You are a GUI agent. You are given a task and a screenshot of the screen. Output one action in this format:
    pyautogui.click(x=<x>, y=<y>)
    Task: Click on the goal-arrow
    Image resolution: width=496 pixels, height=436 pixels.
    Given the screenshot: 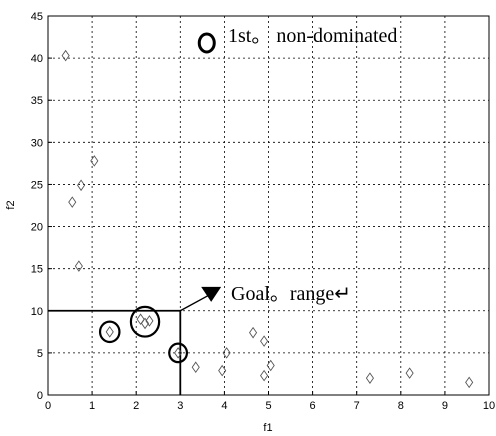 What is the action you would take?
    pyautogui.click(x=200, y=299)
    